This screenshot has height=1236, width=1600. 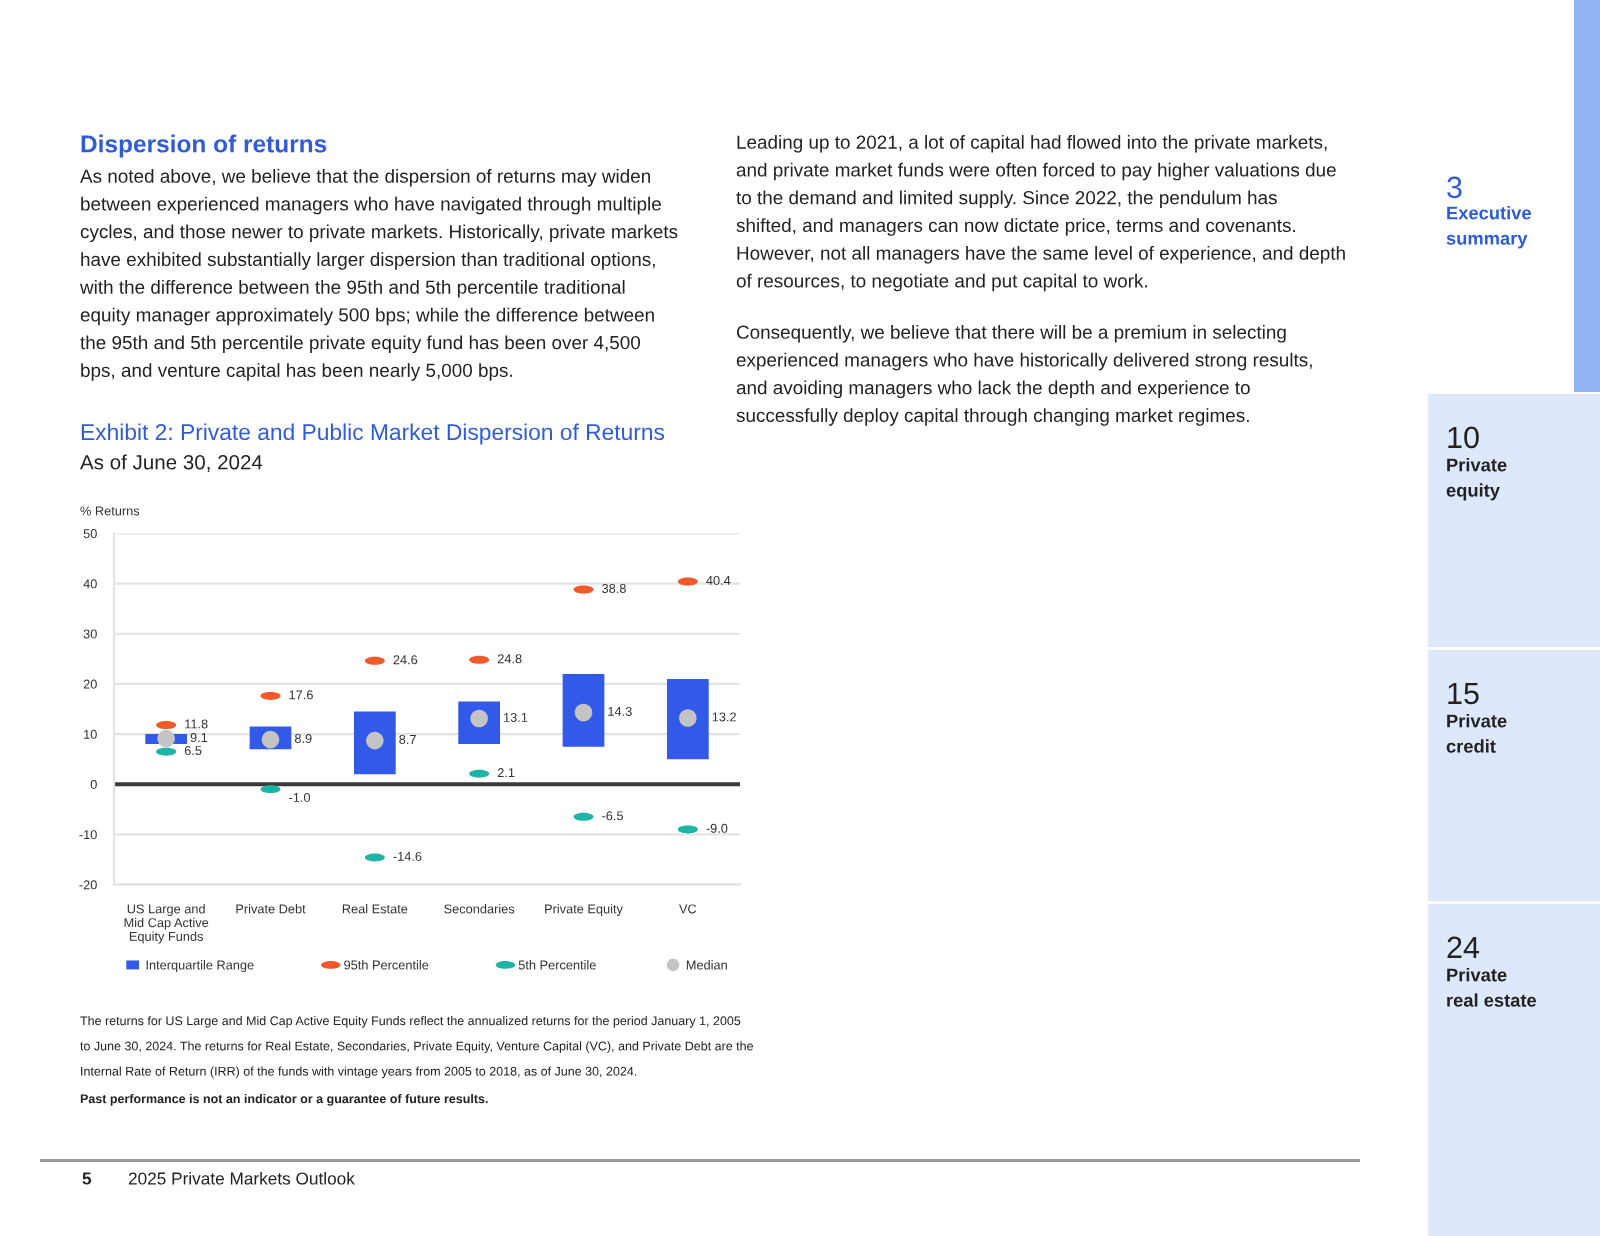 I want to click on text: 10, so click(x=1463, y=437).